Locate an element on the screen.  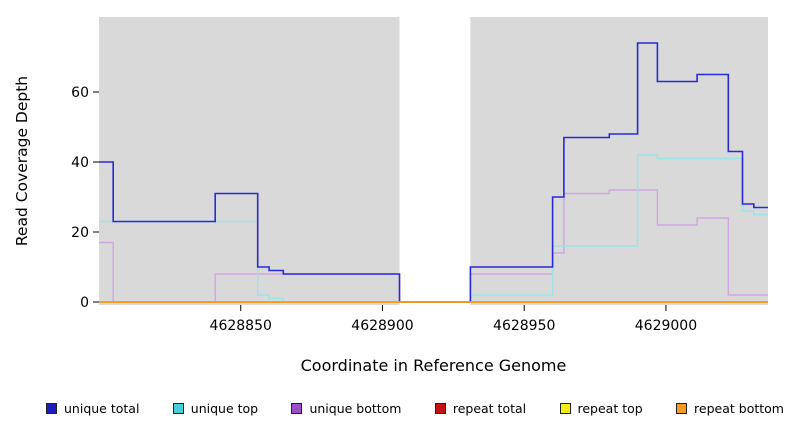
legend-swatch-repeat-total is located at coordinates (440, 408).